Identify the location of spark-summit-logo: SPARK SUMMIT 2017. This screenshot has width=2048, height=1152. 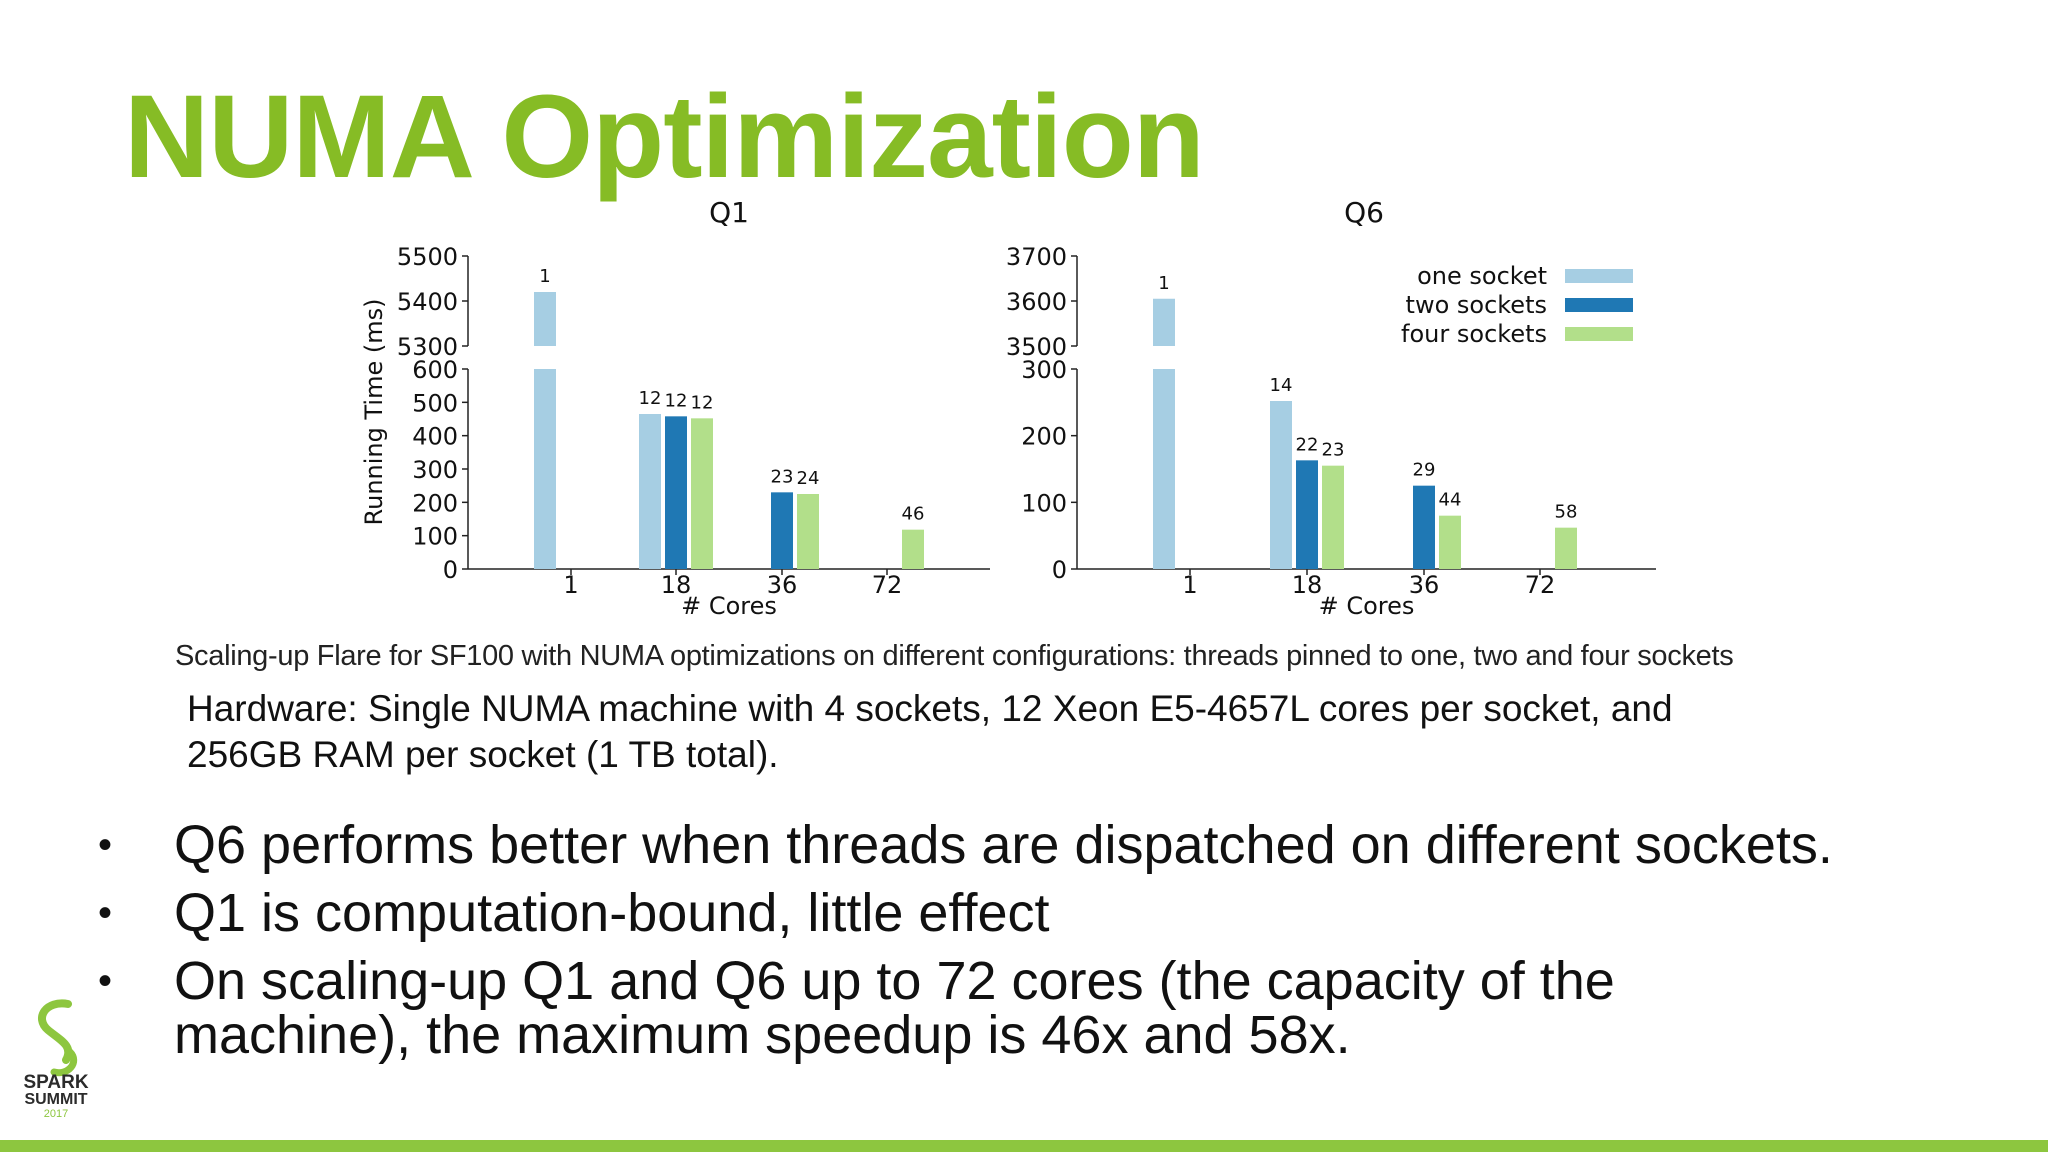
(56, 1059).